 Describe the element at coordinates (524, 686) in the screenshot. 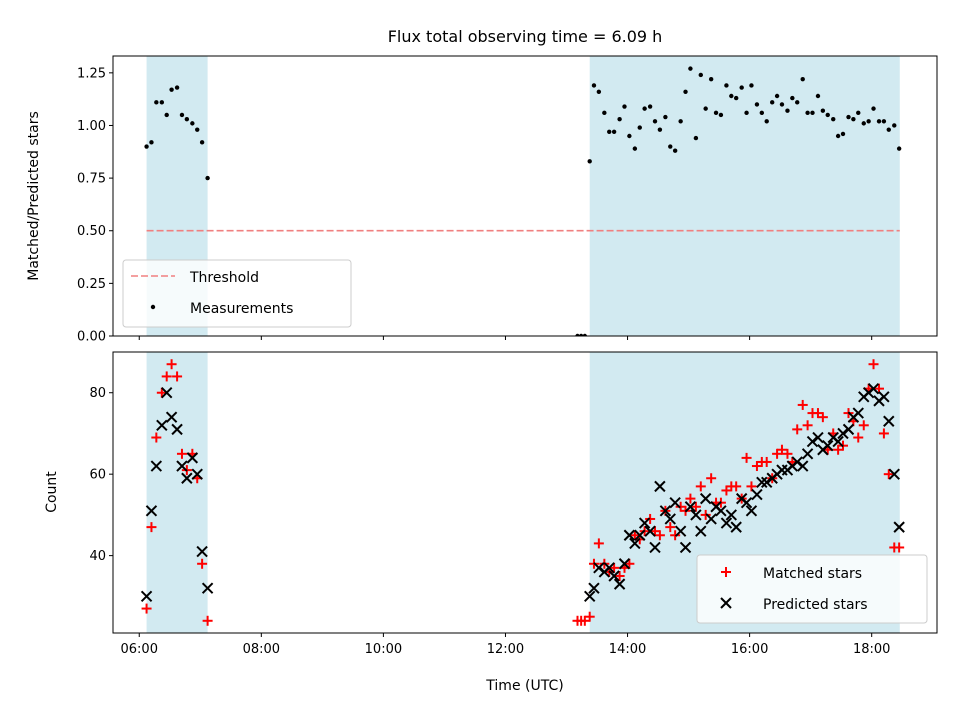

I see `xlabel: Time (UTC)` at that location.